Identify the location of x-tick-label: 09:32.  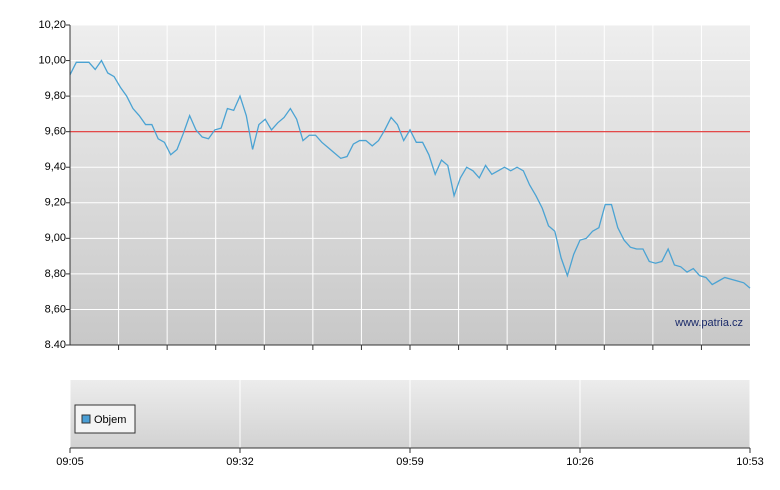
(240, 462).